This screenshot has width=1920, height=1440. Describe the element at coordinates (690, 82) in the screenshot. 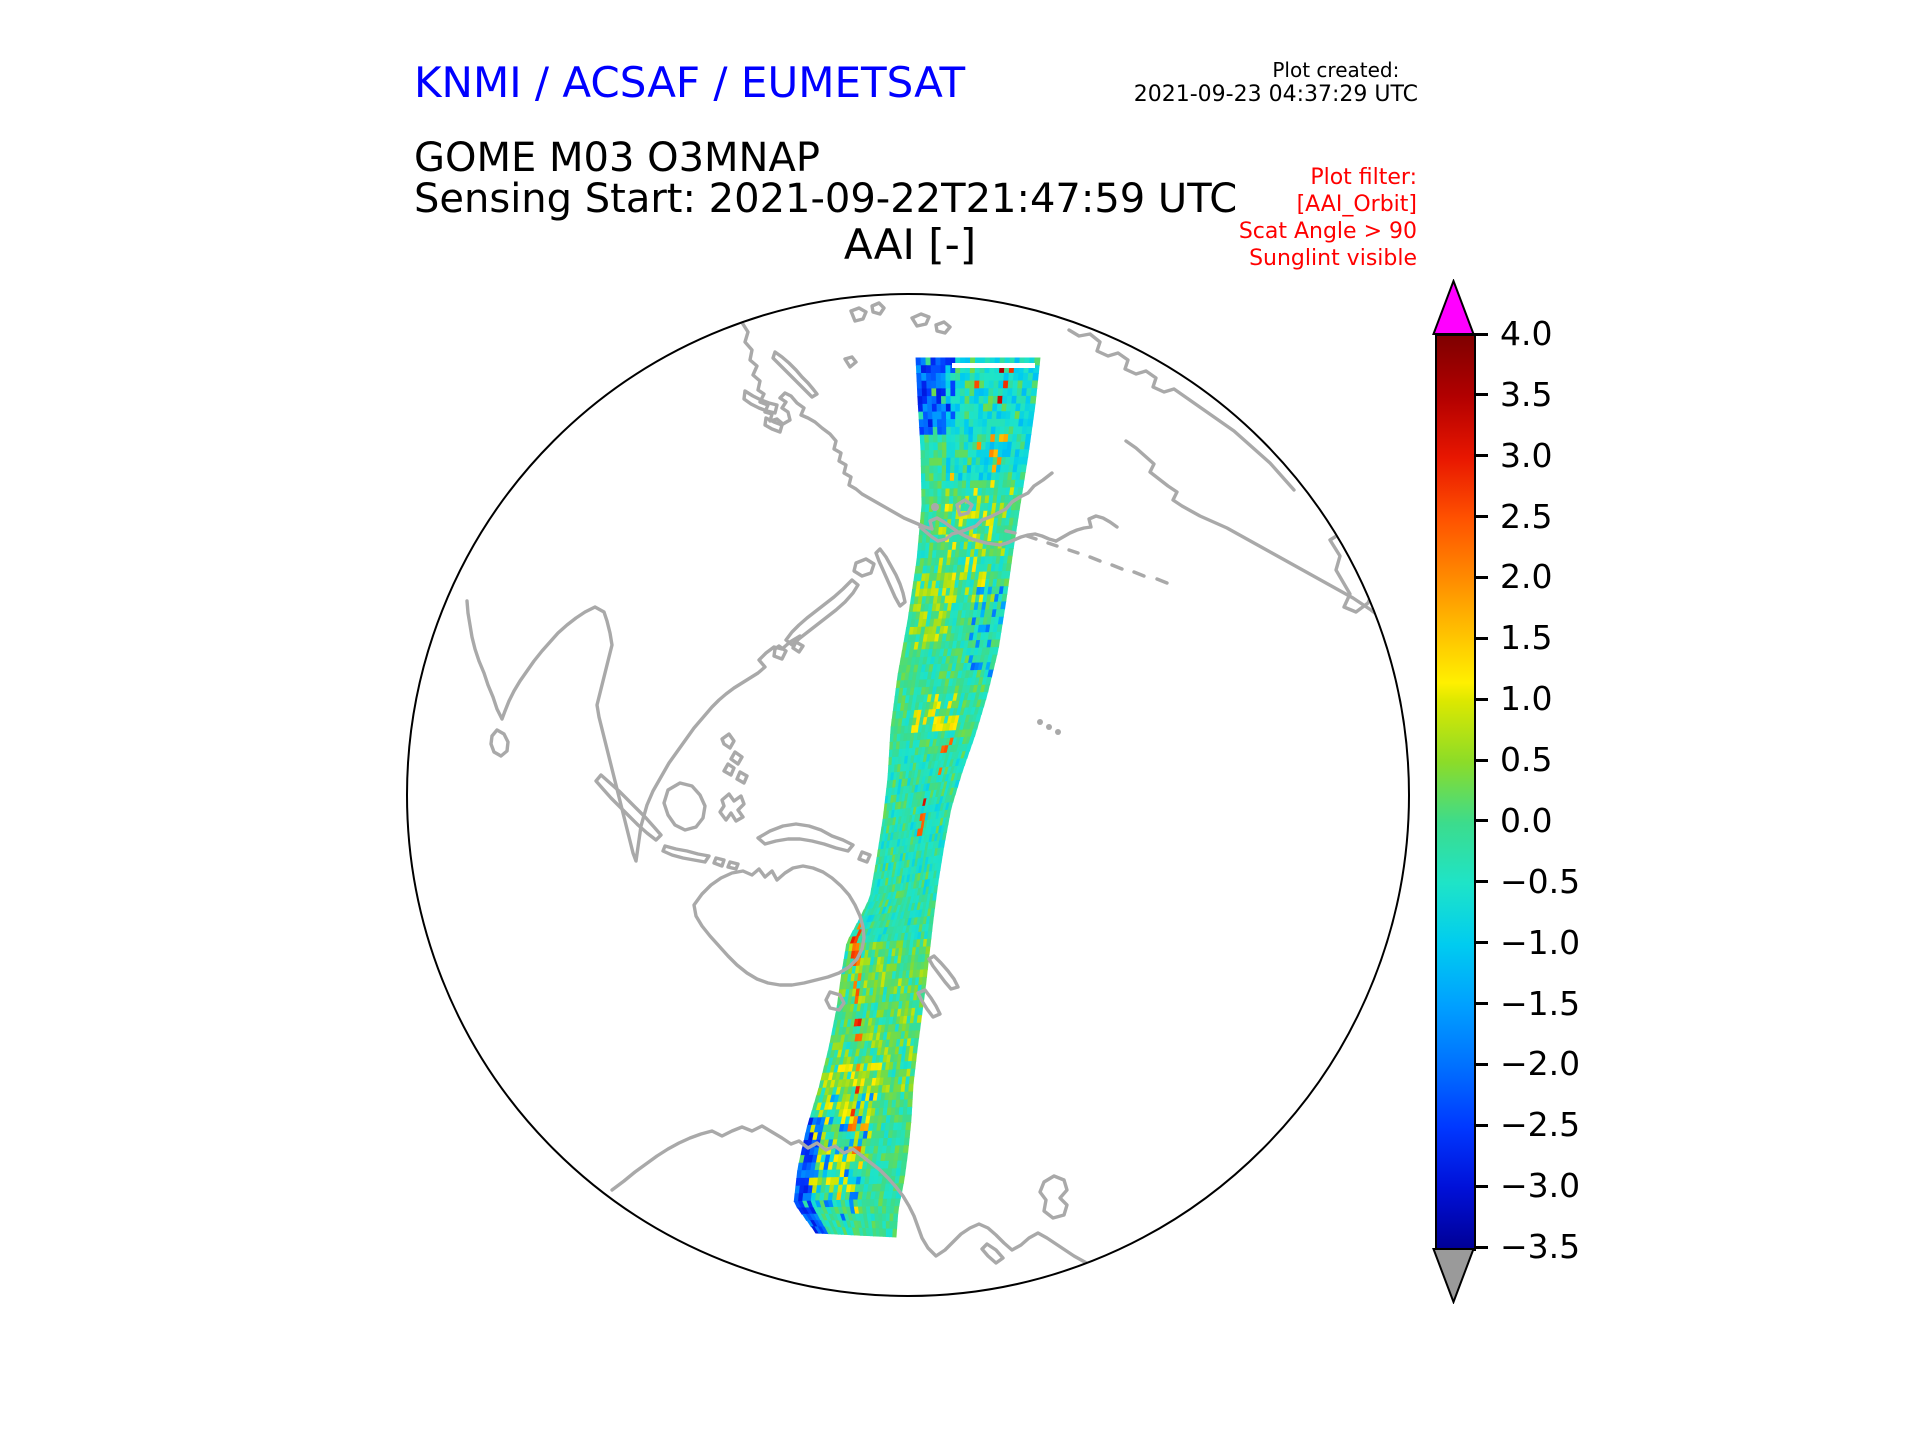

I see `institute-title: KNMI / ACSAF / EUMETSAT` at that location.